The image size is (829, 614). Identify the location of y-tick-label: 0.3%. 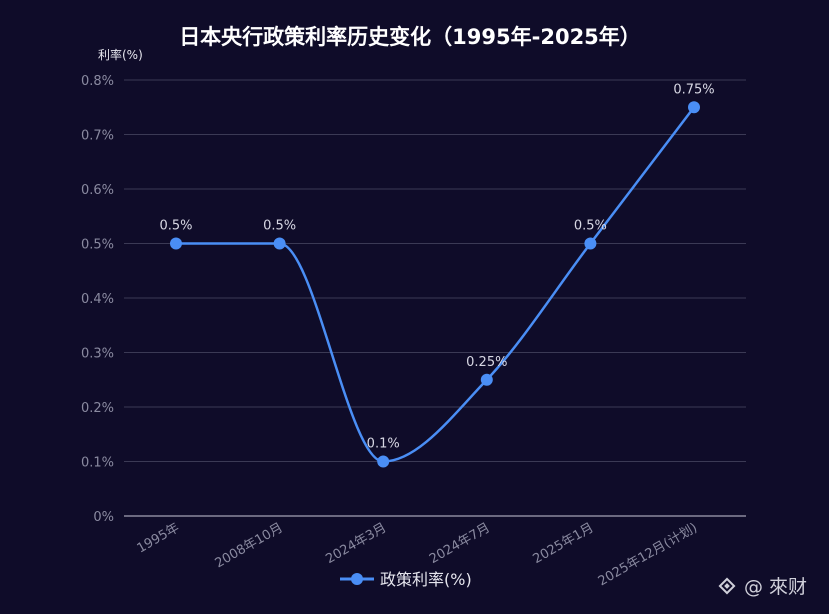
(97, 354).